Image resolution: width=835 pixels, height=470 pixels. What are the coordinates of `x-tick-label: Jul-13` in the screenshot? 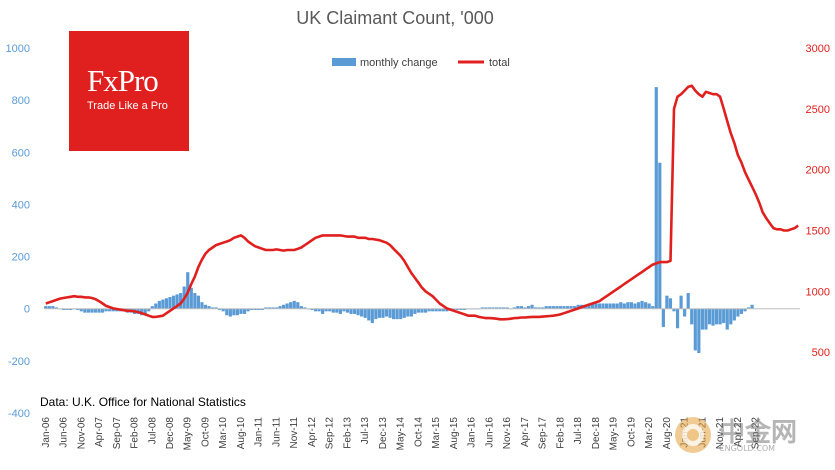 It's located at (365, 431).